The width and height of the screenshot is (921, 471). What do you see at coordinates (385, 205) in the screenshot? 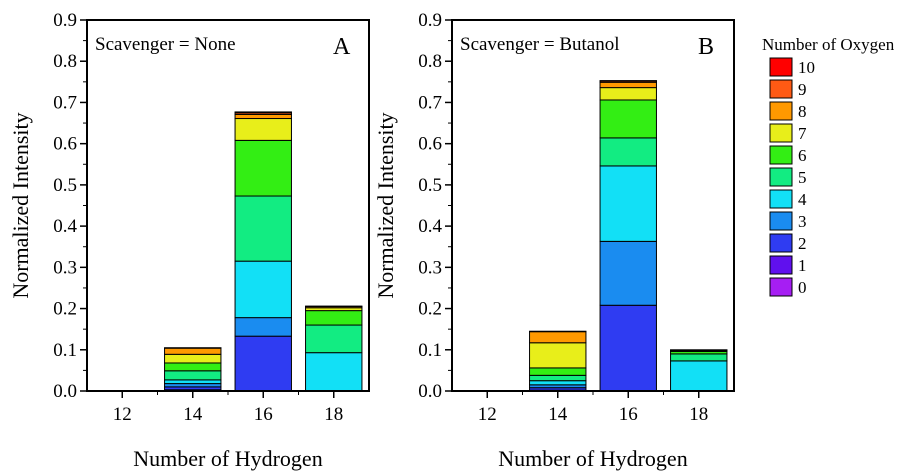
I see `panel-b-y-axis-title: Normalized Intensity` at bounding box center [385, 205].